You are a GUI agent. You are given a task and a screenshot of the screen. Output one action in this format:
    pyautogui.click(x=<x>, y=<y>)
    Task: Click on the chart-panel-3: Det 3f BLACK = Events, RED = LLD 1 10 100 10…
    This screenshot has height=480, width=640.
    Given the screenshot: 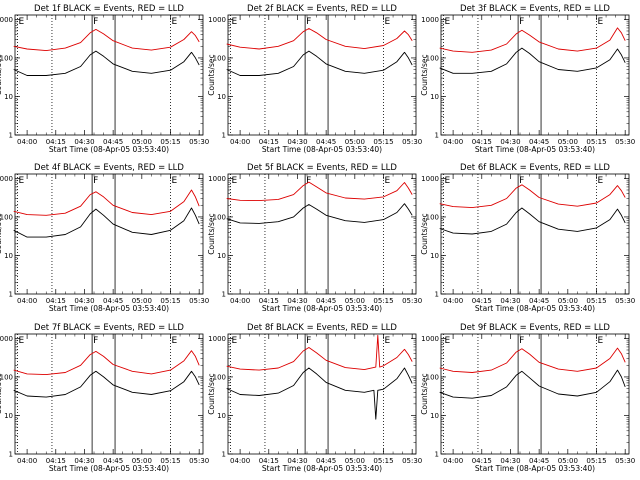 What is the action you would take?
    pyautogui.click(x=527, y=79)
    